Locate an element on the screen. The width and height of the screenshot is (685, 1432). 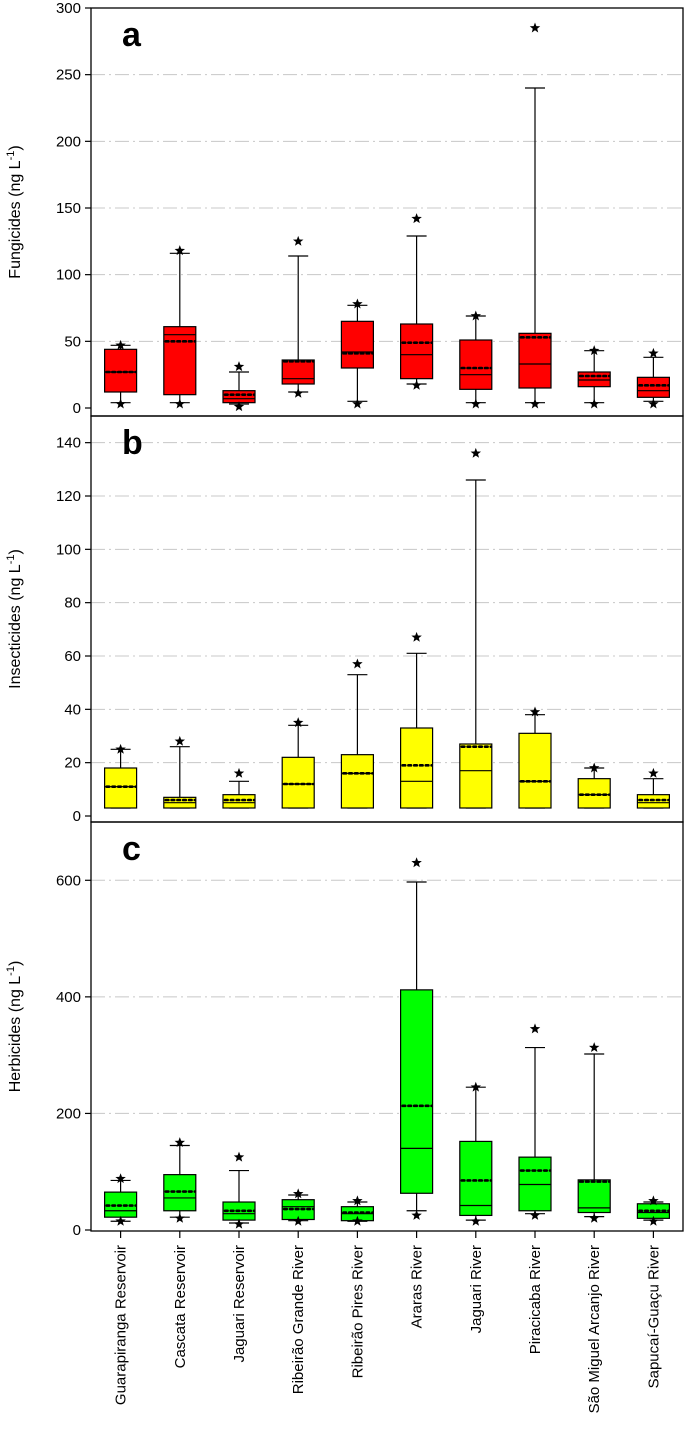
x-tick-label-3: Ribeirão Grande River is located at coordinates (298, 1319).